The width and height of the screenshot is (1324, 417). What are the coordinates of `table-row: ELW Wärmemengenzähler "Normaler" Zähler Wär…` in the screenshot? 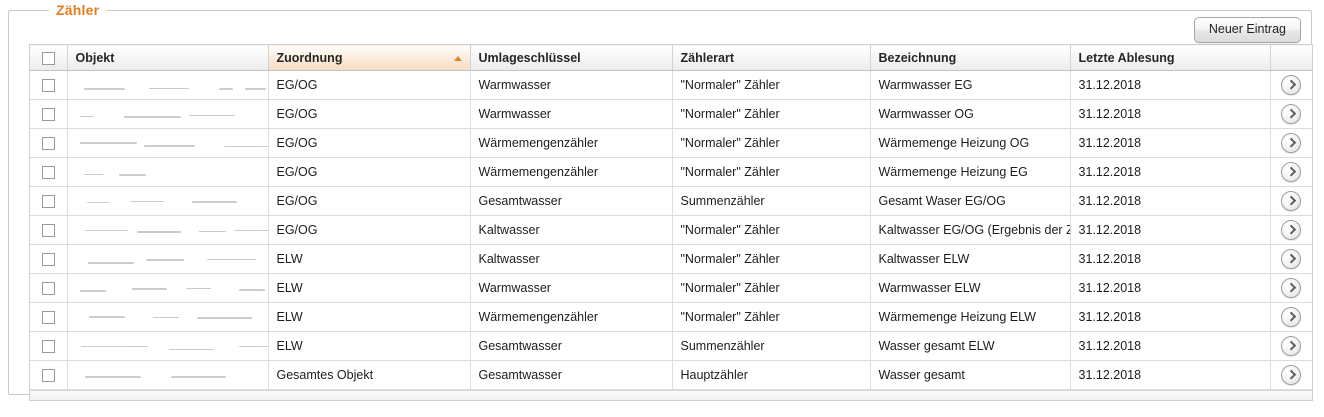 It's located at (671, 317).